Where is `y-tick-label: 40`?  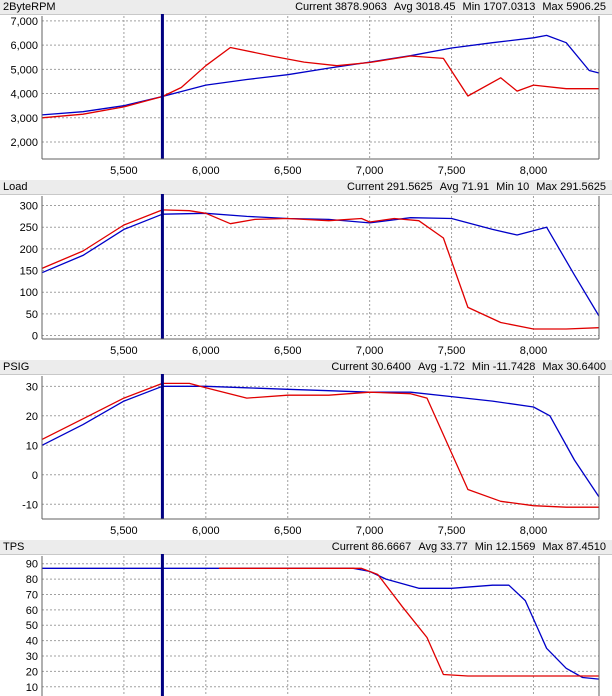 y-tick-label: 40 is located at coordinates (32, 642).